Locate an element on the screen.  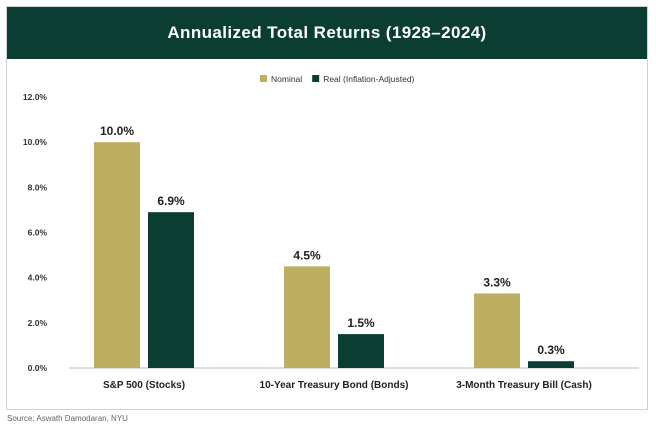
data-label: 6.9% is located at coordinates (171, 201).